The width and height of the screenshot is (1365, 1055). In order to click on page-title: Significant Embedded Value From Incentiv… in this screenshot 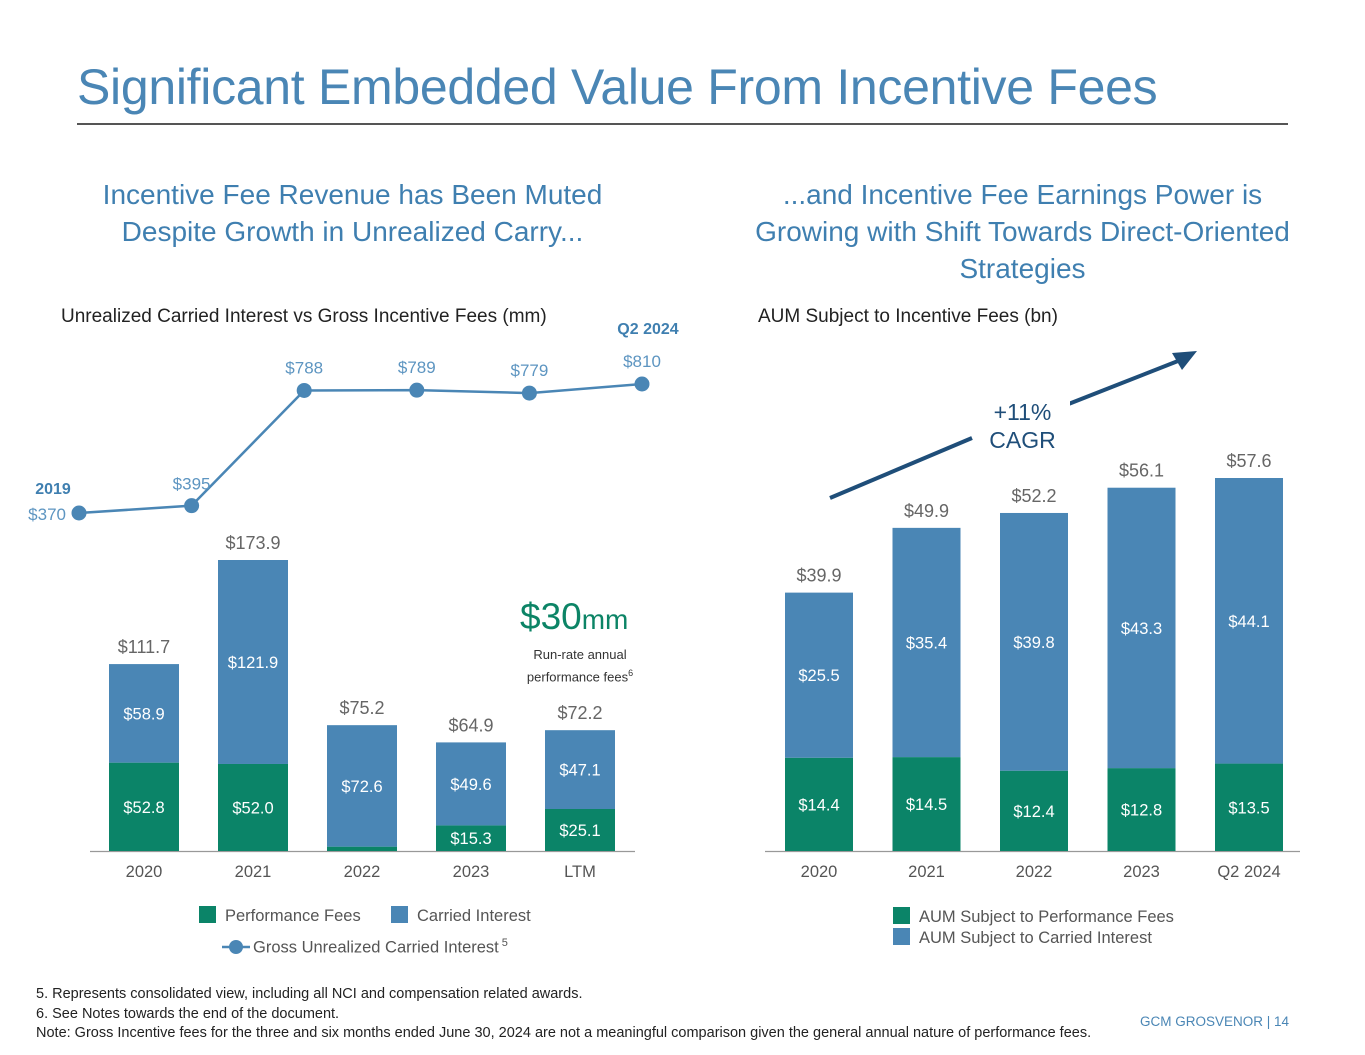, I will do `click(617, 87)`.